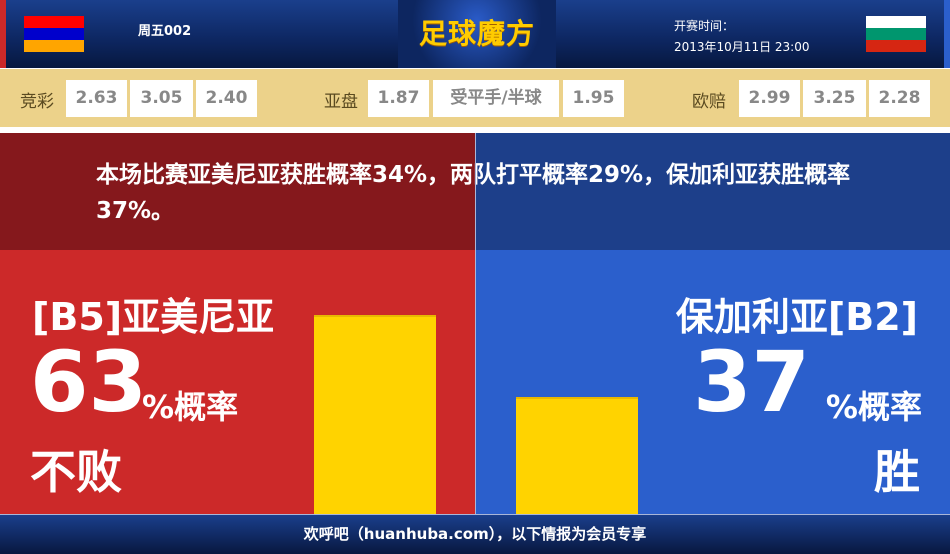 The image size is (950, 554). What do you see at coordinates (153, 317) in the screenshot?
I see `home-team-name: [B5]亚美尼亚` at bounding box center [153, 317].